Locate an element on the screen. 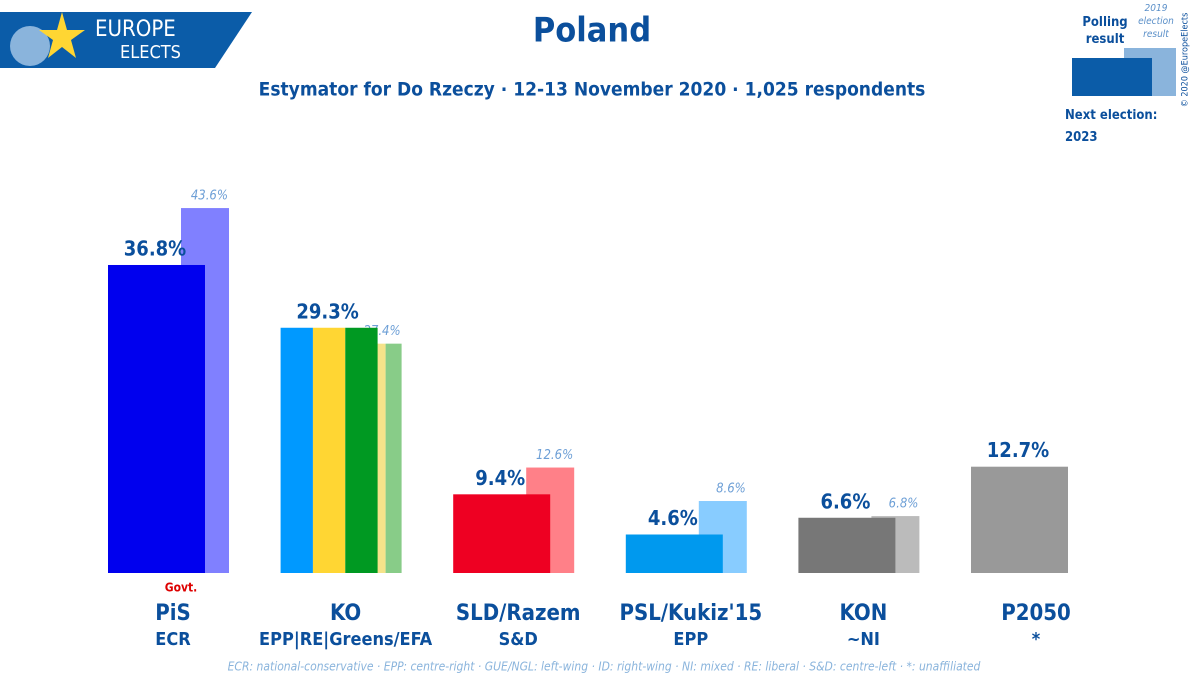 This screenshot has height=683, width=1190. legend-entry: 2019 election result is located at coordinates (1156, 21).